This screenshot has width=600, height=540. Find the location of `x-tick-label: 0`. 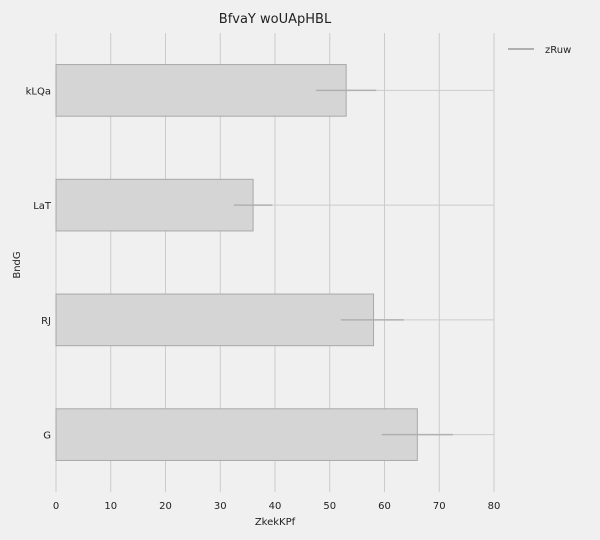

x-tick-label: 0 is located at coordinates (56, 506).